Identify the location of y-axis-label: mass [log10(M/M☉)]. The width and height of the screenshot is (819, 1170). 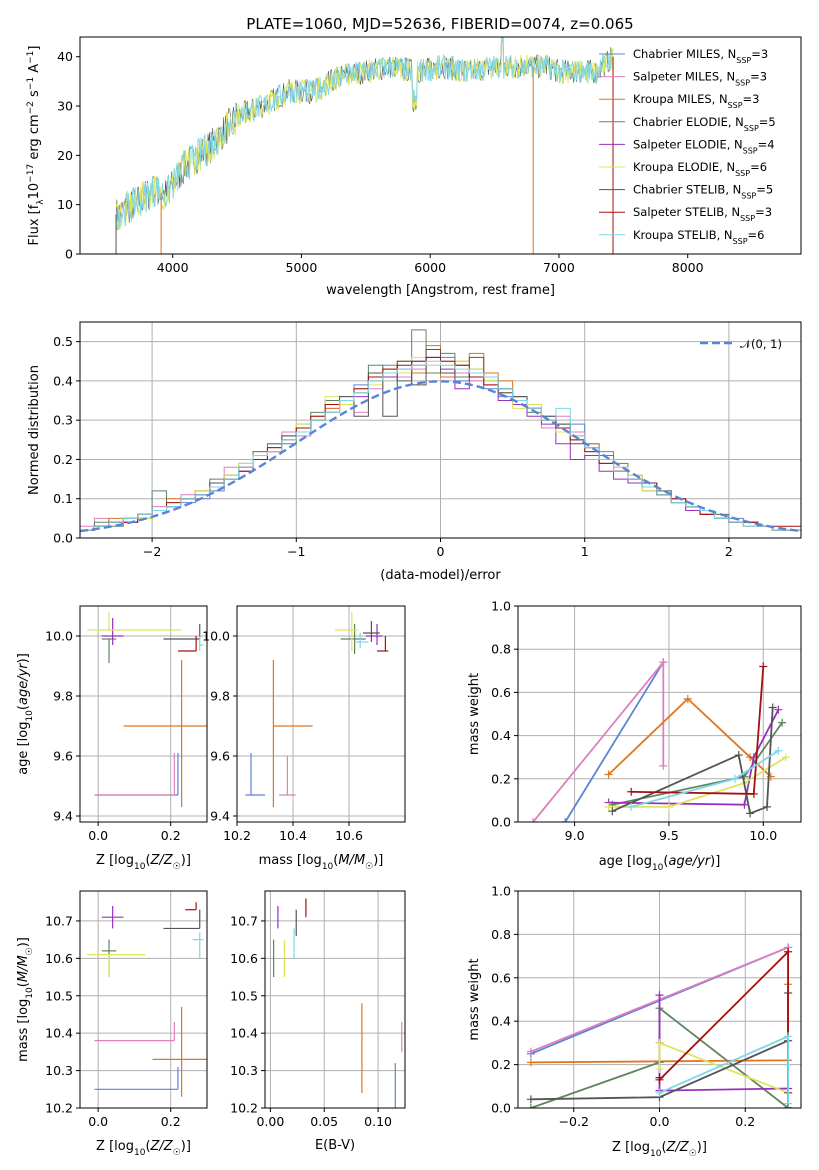
(25, 999).